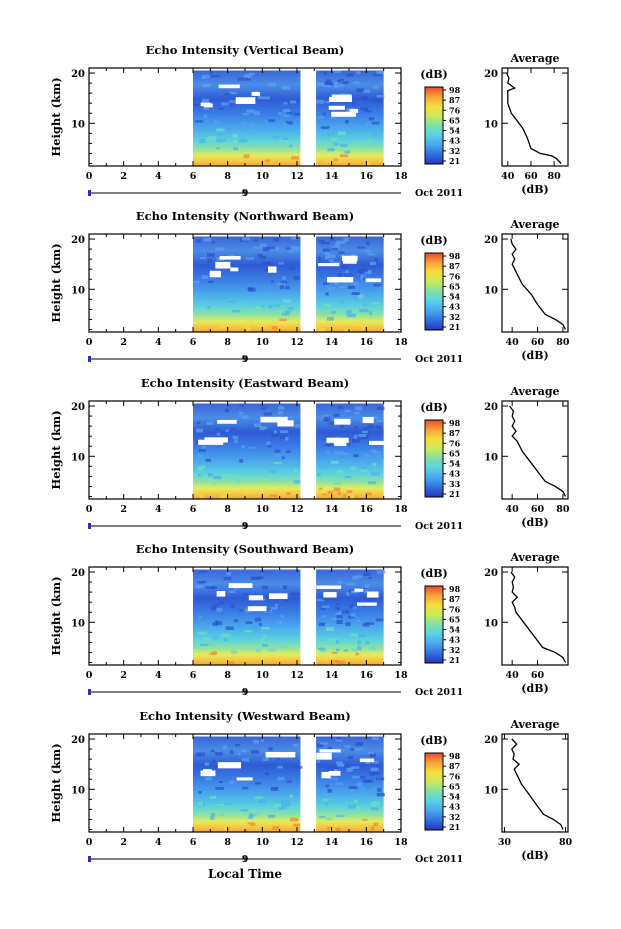 The width and height of the screenshot is (621, 929). What do you see at coordinates (491, 407) in the screenshot?
I see `average-y-tick-label: 20` at bounding box center [491, 407].